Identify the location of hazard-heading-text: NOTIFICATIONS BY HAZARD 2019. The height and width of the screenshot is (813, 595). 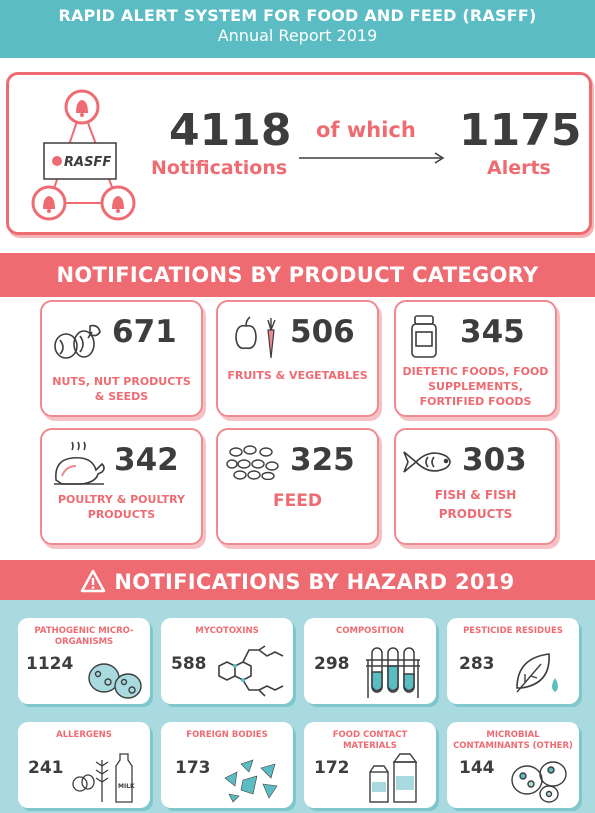
(314, 582).